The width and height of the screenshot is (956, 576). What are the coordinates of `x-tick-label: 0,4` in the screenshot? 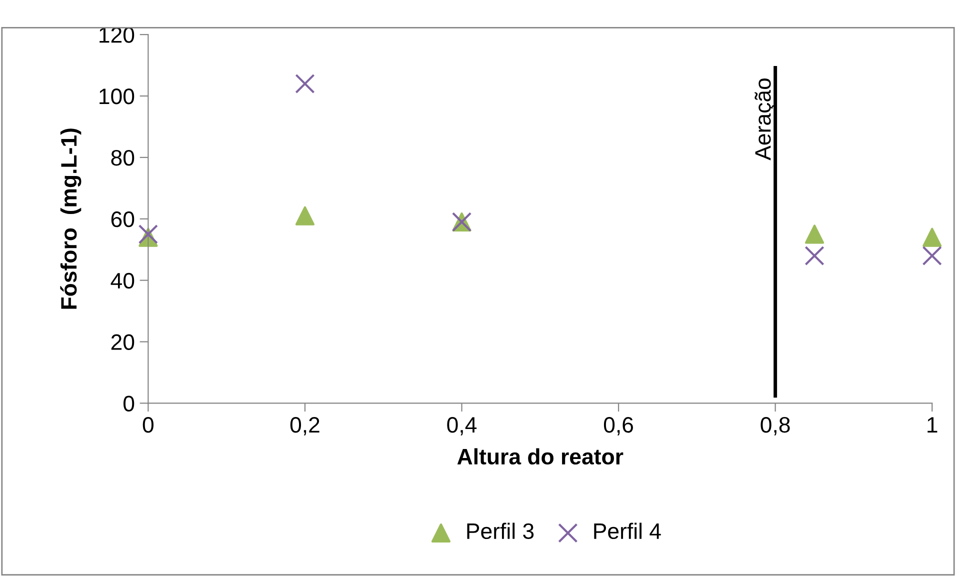 It's located at (462, 426).